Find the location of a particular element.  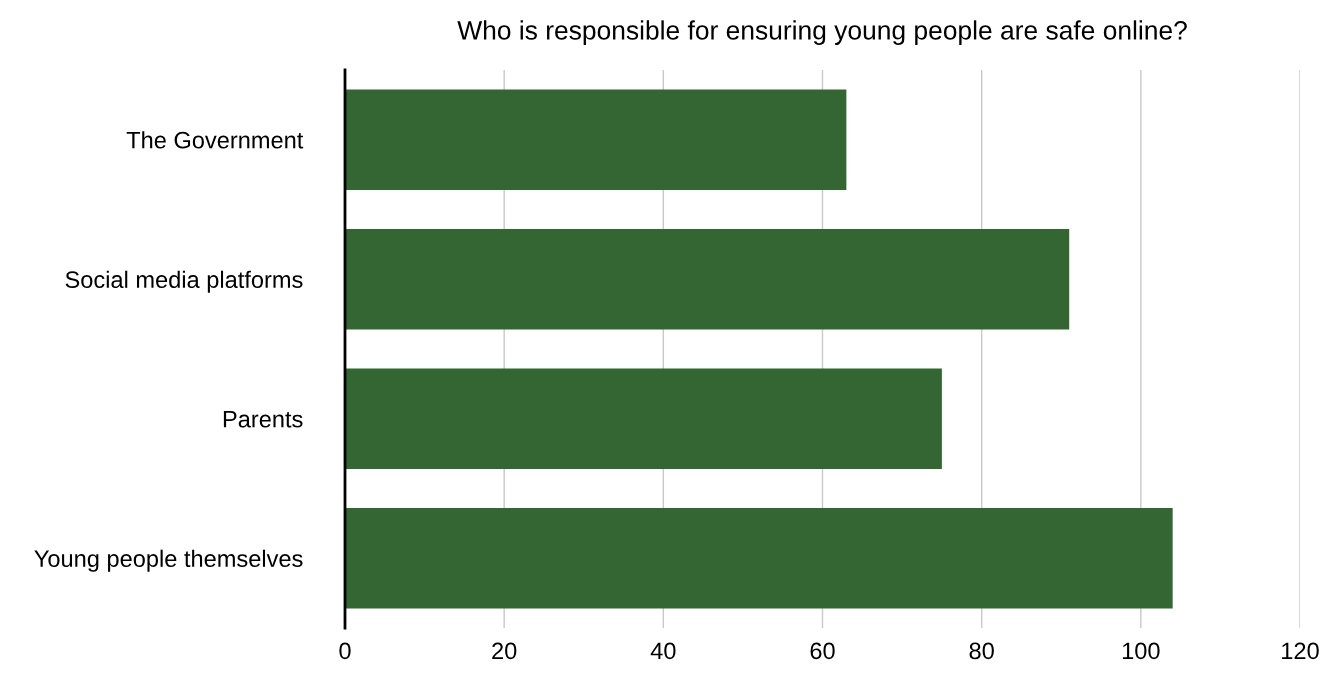

x-tick-label: 60 is located at coordinates (822, 651).